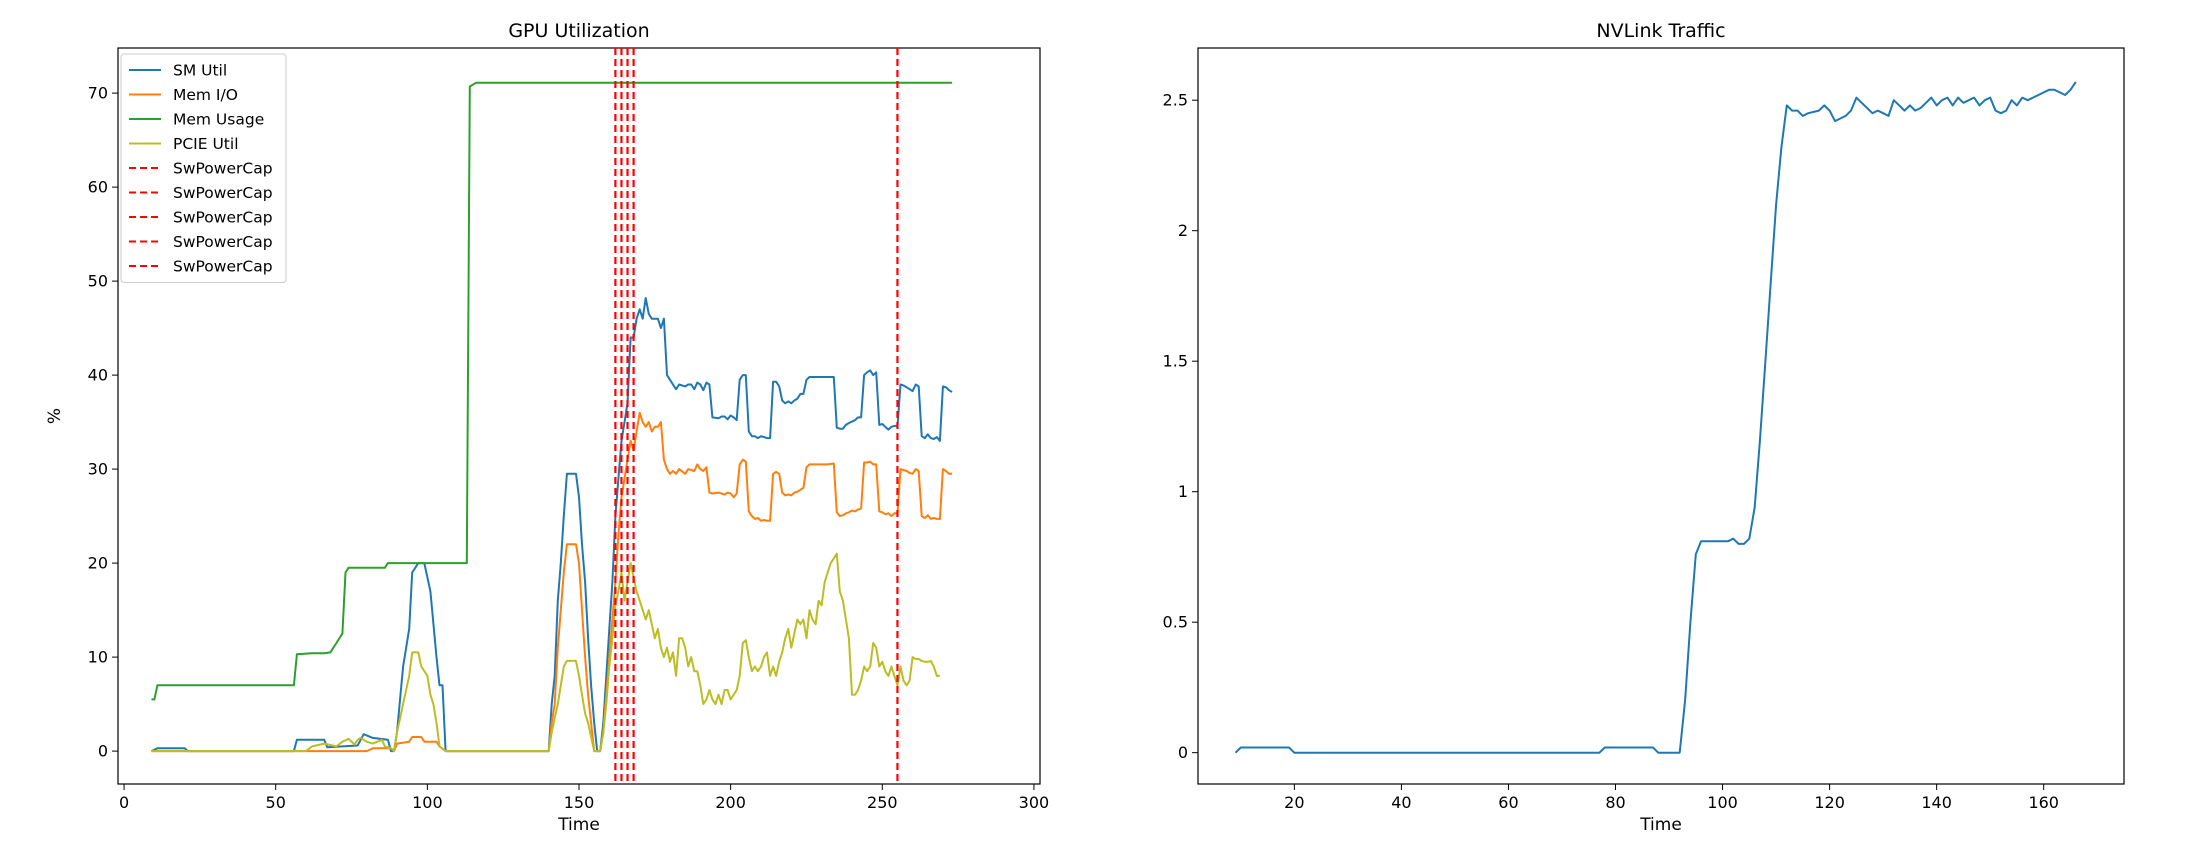 Image resolution: width=2188 pixels, height=858 pixels. Describe the element at coordinates (98, 93) in the screenshot. I see `y-tick-label: 70` at that location.